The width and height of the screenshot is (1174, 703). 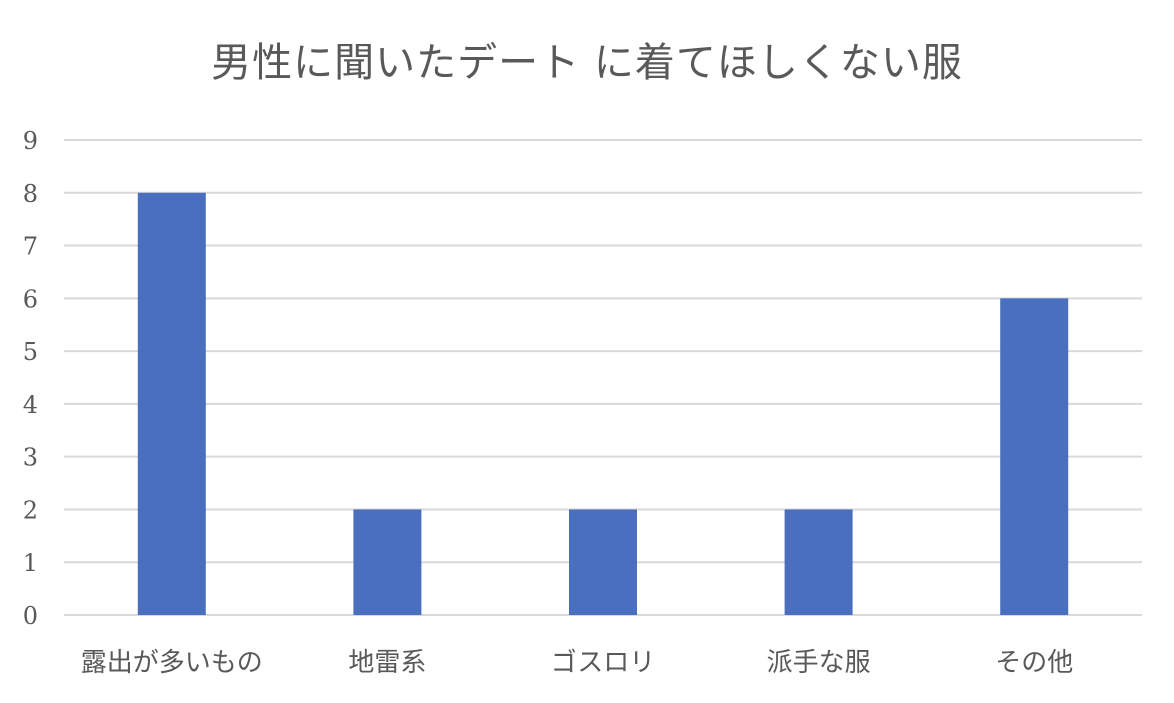 I want to click on x-tick-label: 地雷系, so click(x=387, y=663).